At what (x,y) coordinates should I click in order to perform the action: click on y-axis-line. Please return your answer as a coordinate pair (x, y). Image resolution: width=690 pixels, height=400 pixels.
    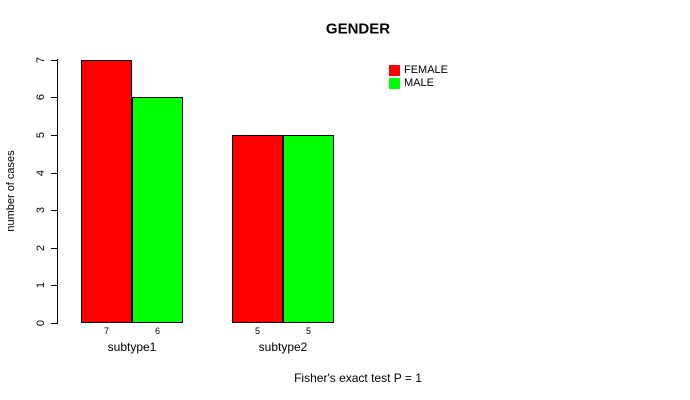
    Looking at the image, I should click on (57, 191).